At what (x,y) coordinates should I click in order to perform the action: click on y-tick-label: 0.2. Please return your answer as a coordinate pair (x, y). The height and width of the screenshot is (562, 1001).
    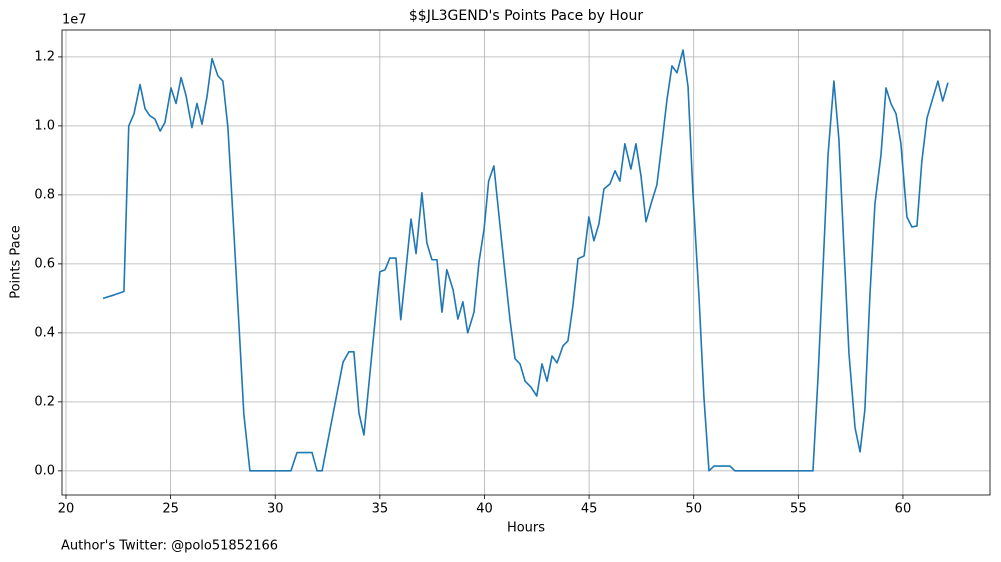
    Looking at the image, I should click on (44, 401).